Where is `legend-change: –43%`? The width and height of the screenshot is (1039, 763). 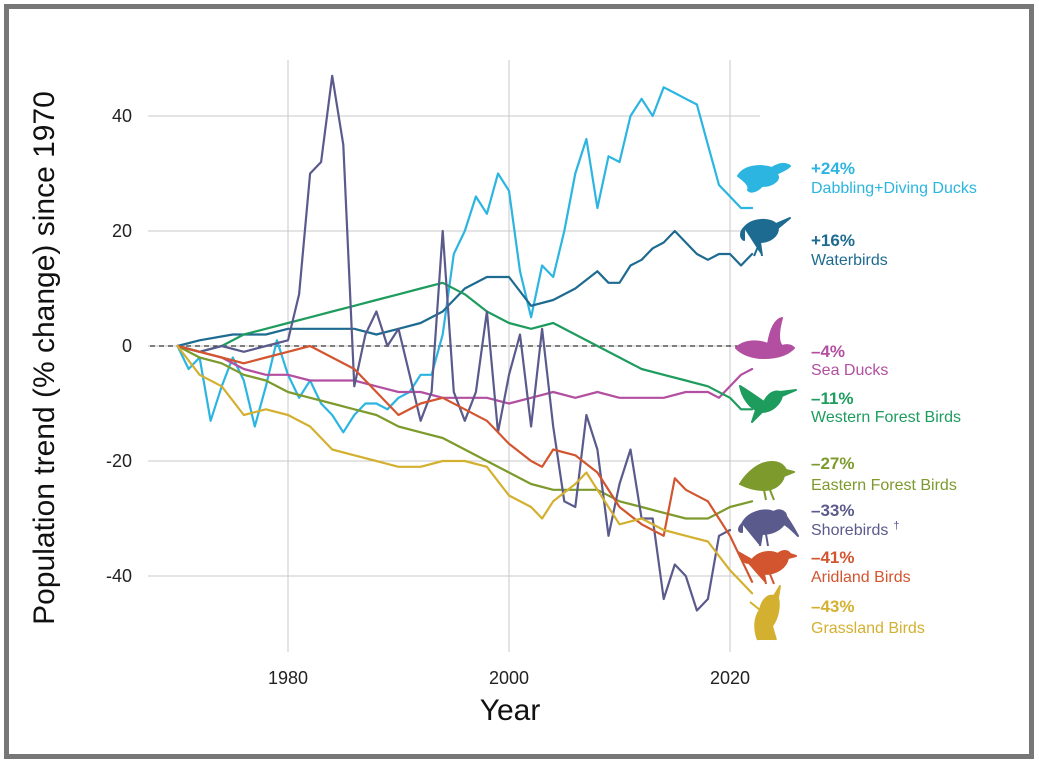 legend-change: –43% is located at coordinates (832, 606).